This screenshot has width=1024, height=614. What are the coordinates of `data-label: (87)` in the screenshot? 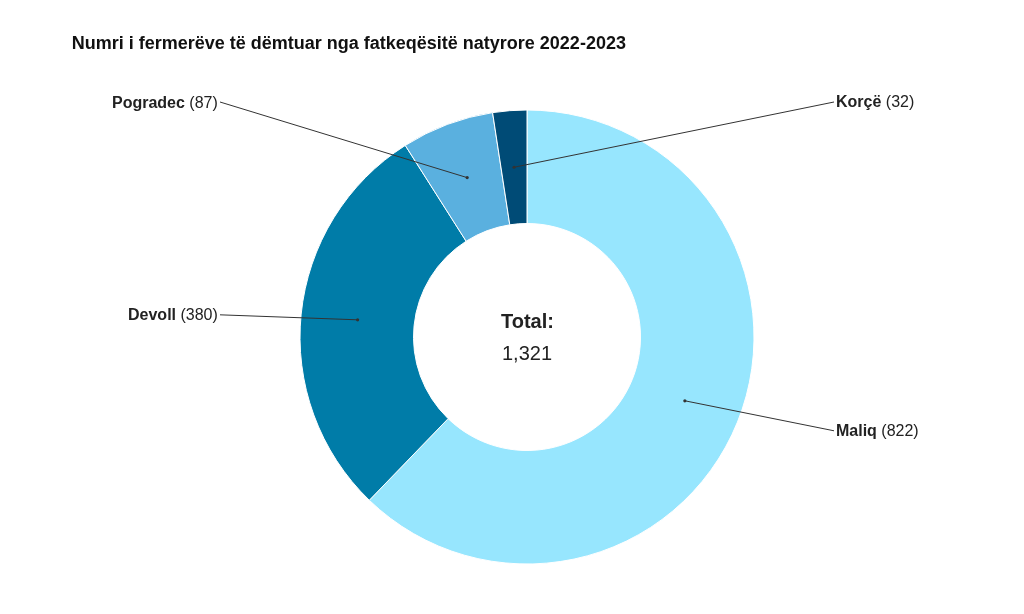 It's located at (203, 102).